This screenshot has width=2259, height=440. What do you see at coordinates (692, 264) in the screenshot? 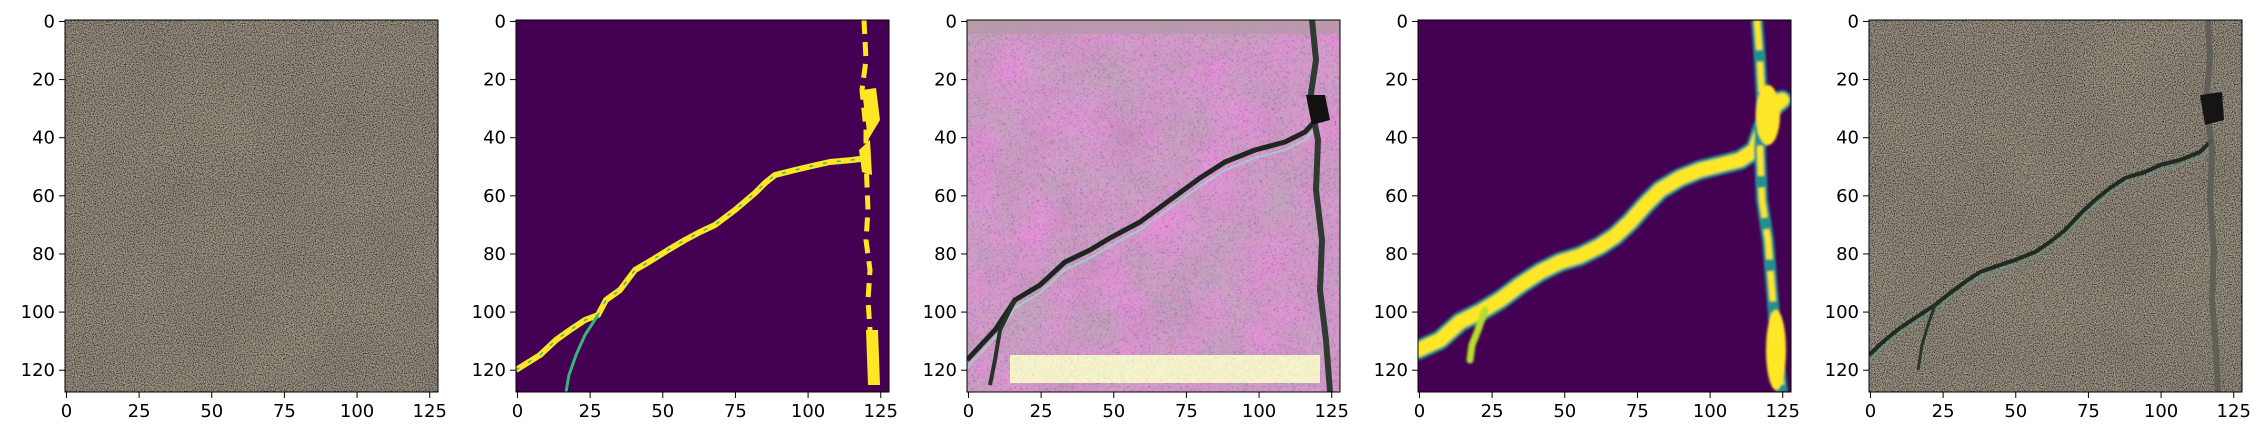
I see `crack-main-binary` at bounding box center [692, 264].